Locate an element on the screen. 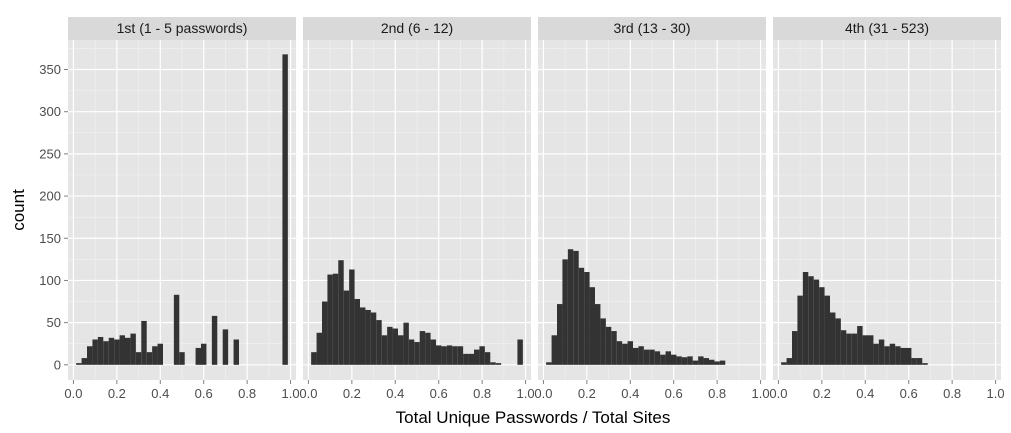 This screenshot has height=433, width=1011. facet-strip-label: 3rd (13 - 30) is located at coordinates (651, 28).